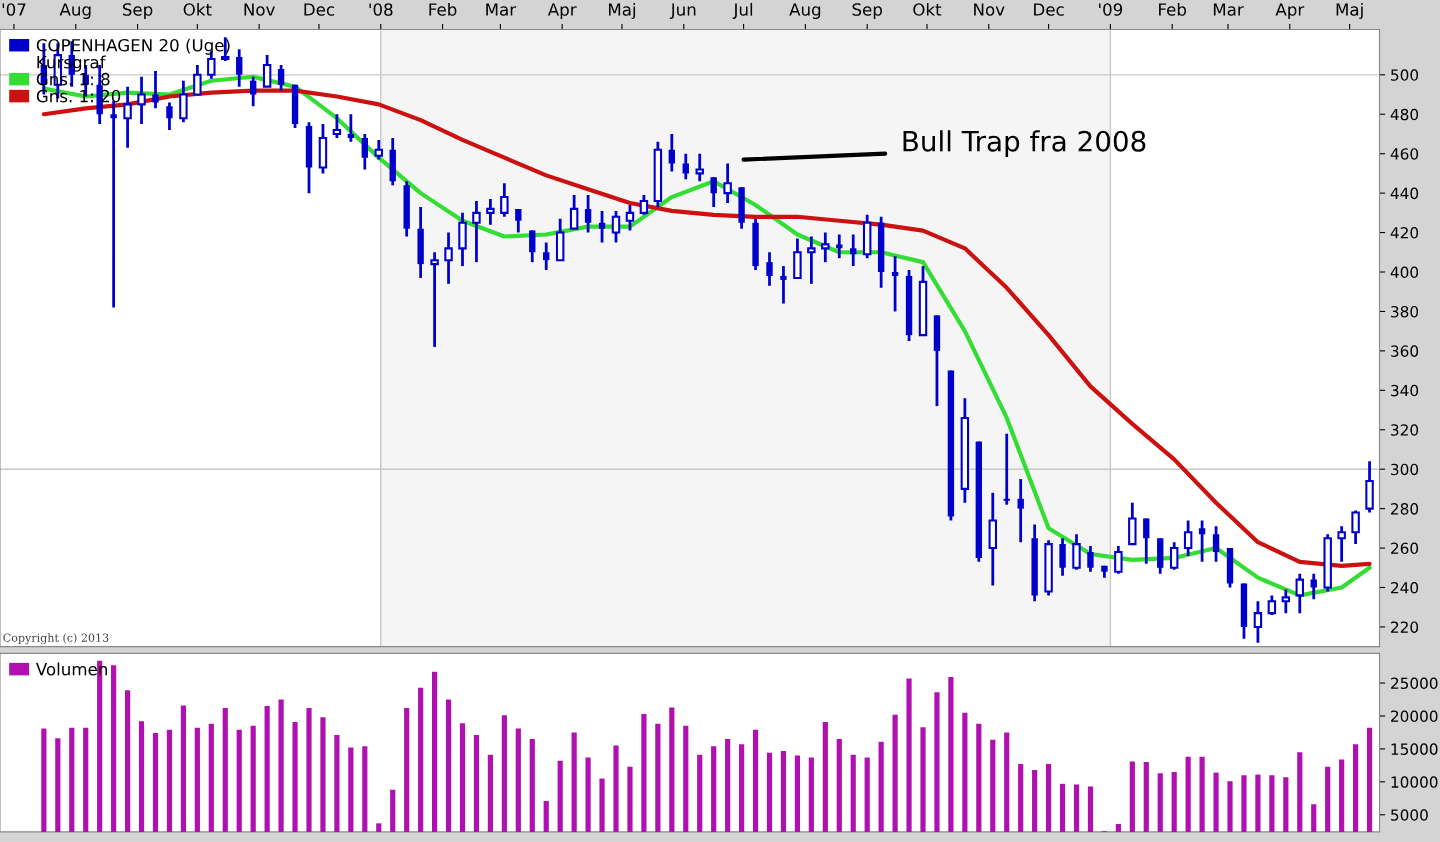 The image size is (1440, 842). Describe the element at coordinates (14, 9) in the screenshot. I see `x-tick-label: '07` at that location.